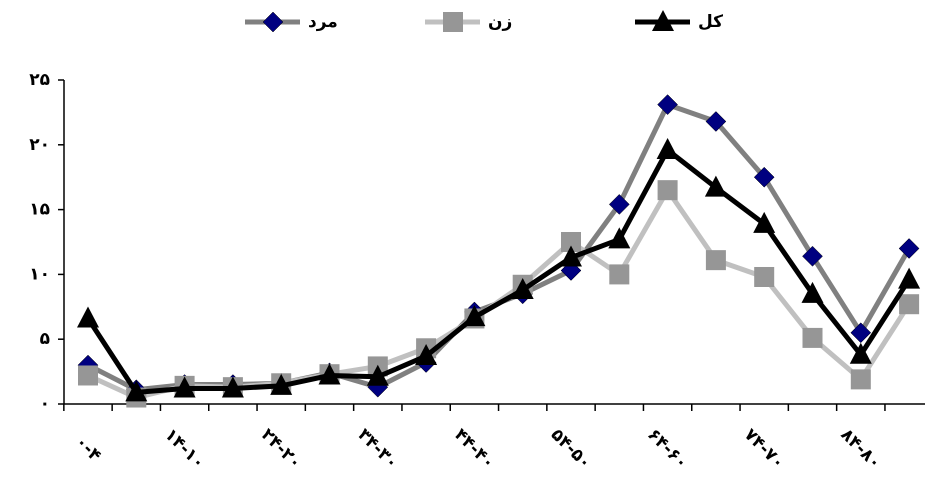 The width and height of the screenshot is (925, 504). I want to click on x-tick-label: ۰-۴, so click(88, 449).